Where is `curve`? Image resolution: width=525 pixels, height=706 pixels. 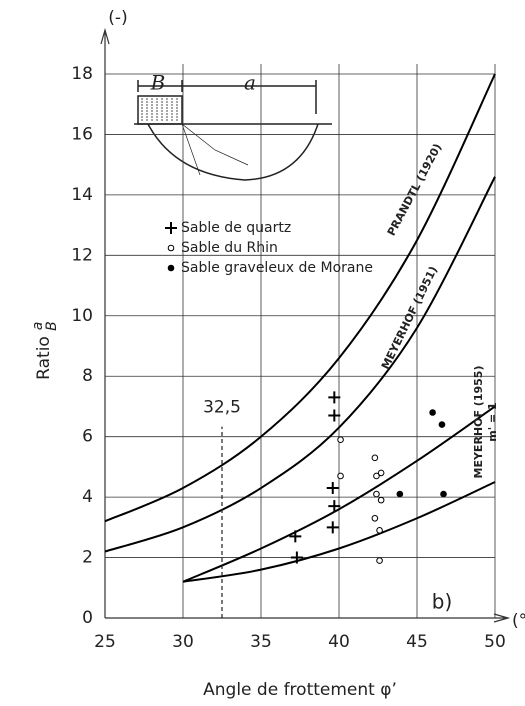
curve is located at coordinates (339, 532).